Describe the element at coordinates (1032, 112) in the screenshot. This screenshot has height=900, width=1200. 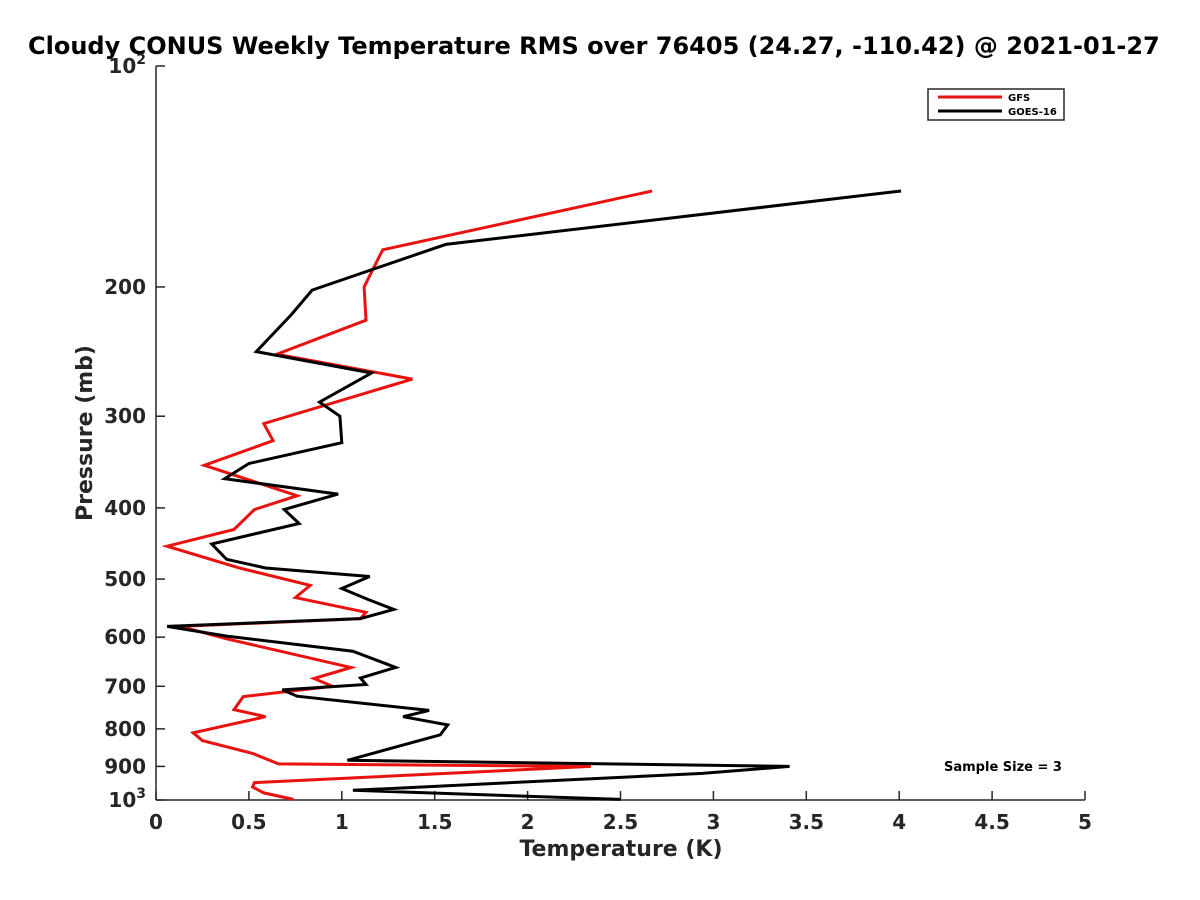
I see `legend-label-goes-16: GOES-16` at that location.